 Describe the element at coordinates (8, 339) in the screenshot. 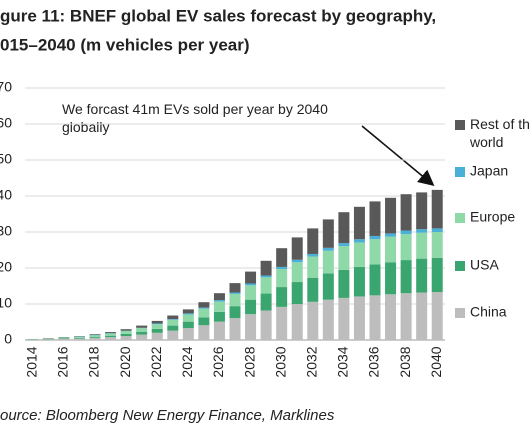

I see `y-tick-label: 0` at that location.